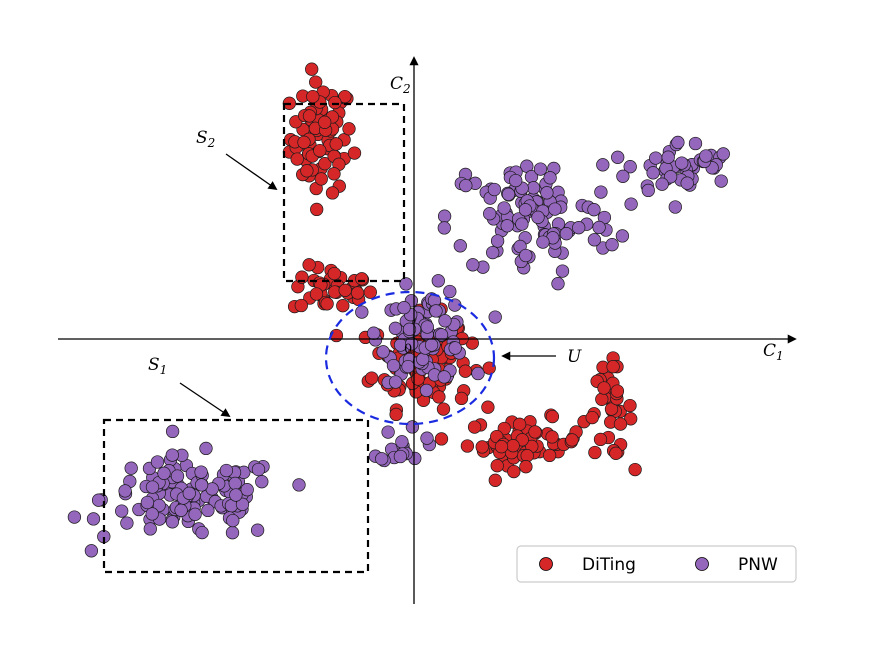 The width and height of the screenshot is (871, 654). What do you see at coordinates (702, 564) in the screenshot?
I see `legend-marker-pnw` at bounding box center [702, 564].